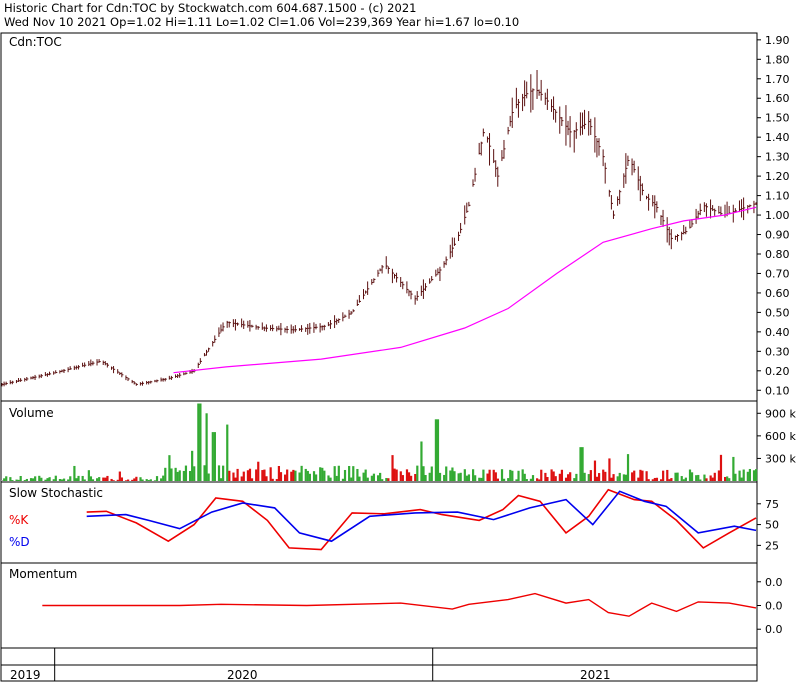 The image size is (800, 683). I want to click on stochastic-lines, so click(421, 519).